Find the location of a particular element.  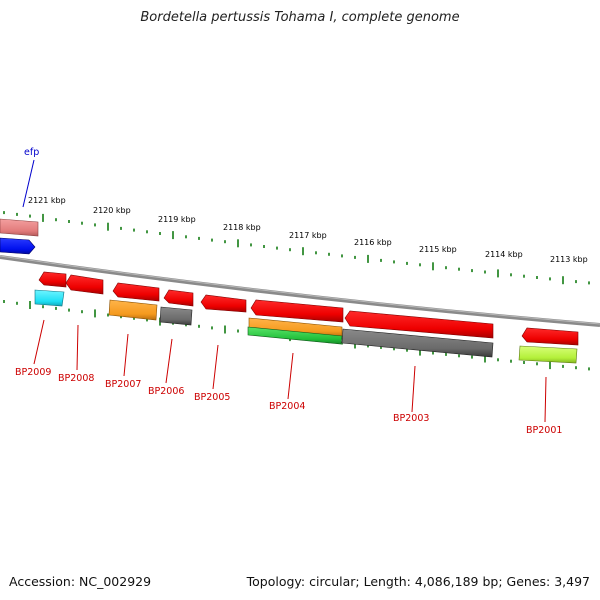

gene-BP2007 is located at coordinates (136, 292).